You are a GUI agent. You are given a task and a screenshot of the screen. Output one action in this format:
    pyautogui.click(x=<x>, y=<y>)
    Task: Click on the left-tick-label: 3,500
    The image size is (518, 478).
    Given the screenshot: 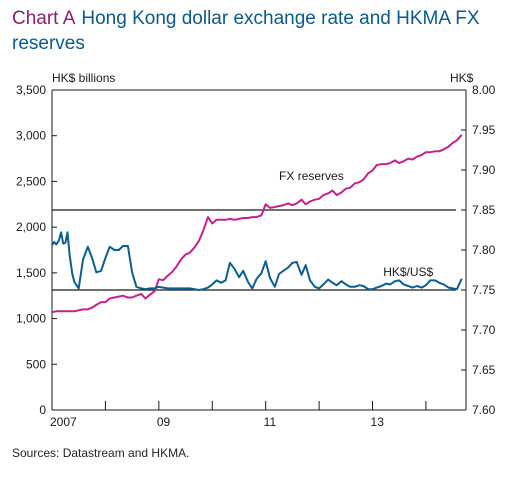 What is the action you would take?
    pyautogui.click(x=31, y=90)
    